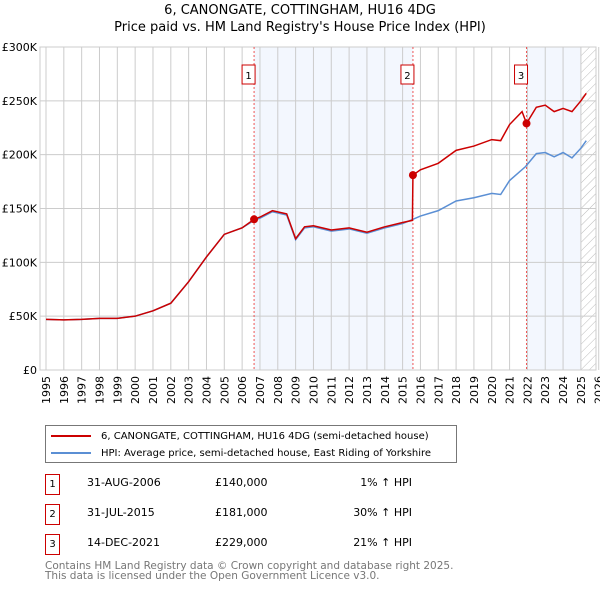 Image resolution: width=600 pixels, height=590 pixels. What do you see at coordinates (82, 390) in the screenshot?
I see `x-tick-label: 1997` at bounding box center [82, 390].